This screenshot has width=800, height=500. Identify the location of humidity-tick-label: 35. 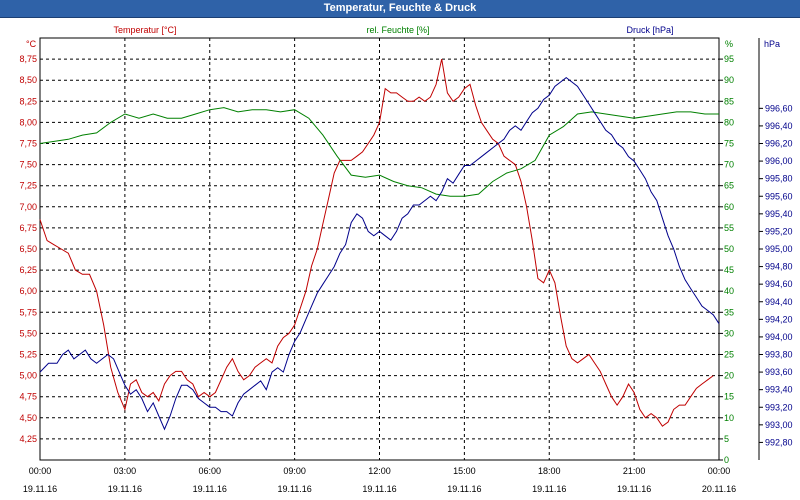
(729, 312).